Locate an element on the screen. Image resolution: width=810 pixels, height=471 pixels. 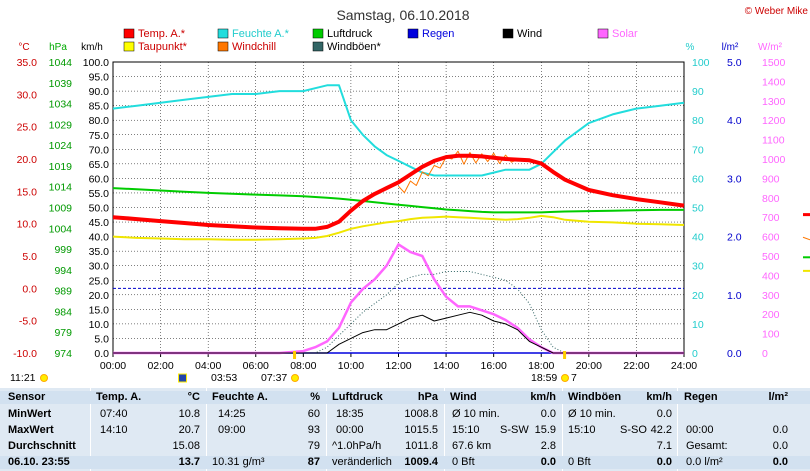
solar-tick-label: 700 is located at coordinates (771, 218).